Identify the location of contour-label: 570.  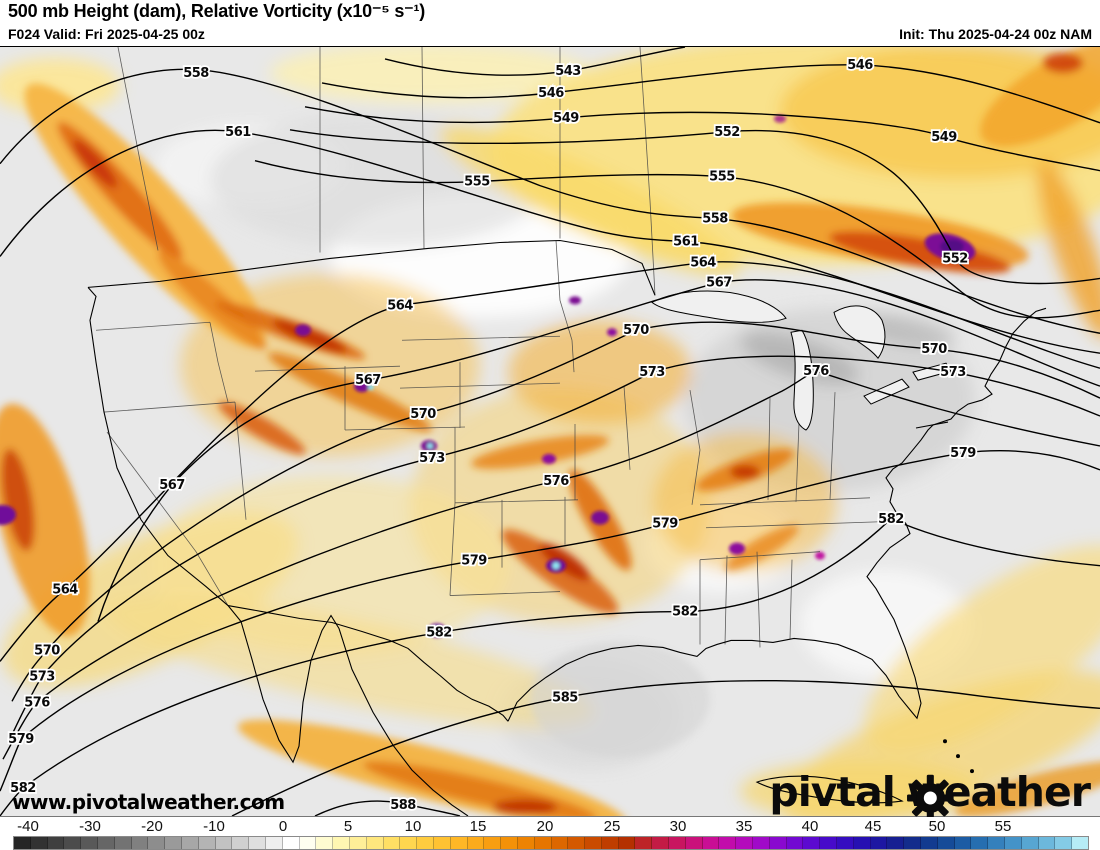
(47, 650).